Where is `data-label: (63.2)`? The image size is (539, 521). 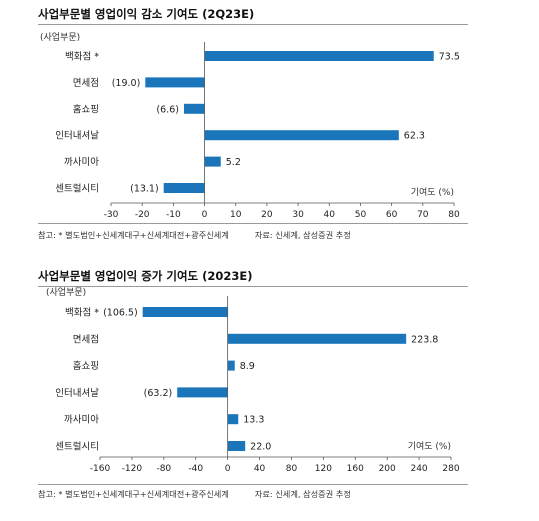 data-label: (63.2) is located at coordinates (158, 393).